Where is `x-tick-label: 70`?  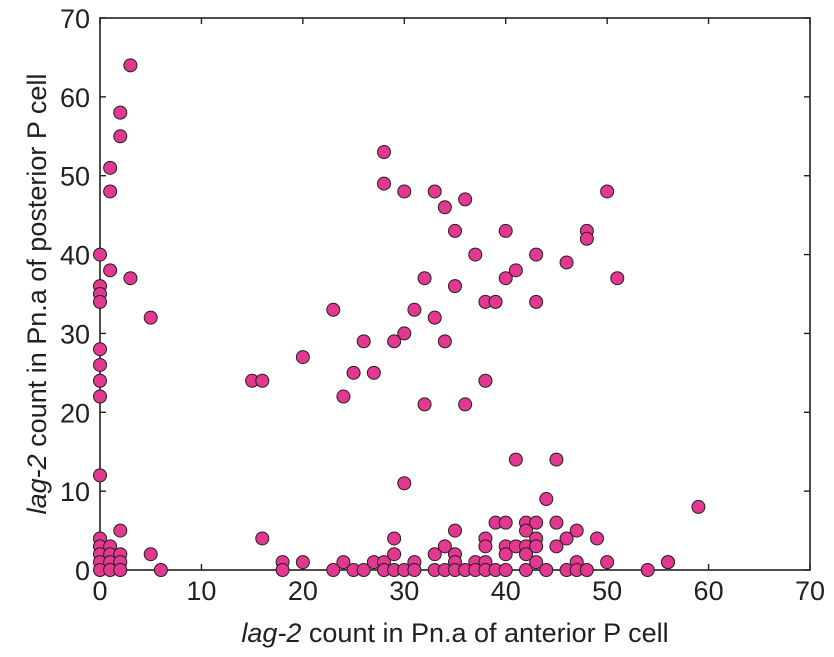
x-tick-label: 70 is located at coordinates (810, 591).